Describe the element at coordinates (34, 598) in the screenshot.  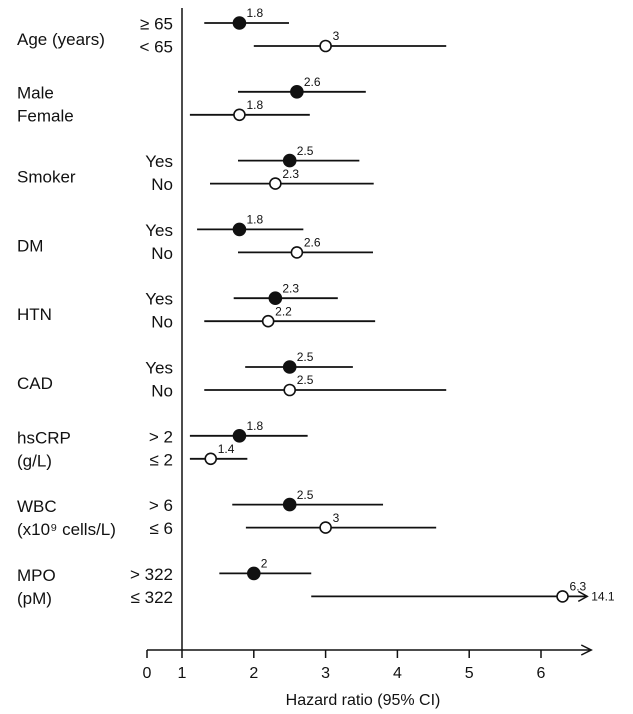
I see `group-label: (pM)` at that location.